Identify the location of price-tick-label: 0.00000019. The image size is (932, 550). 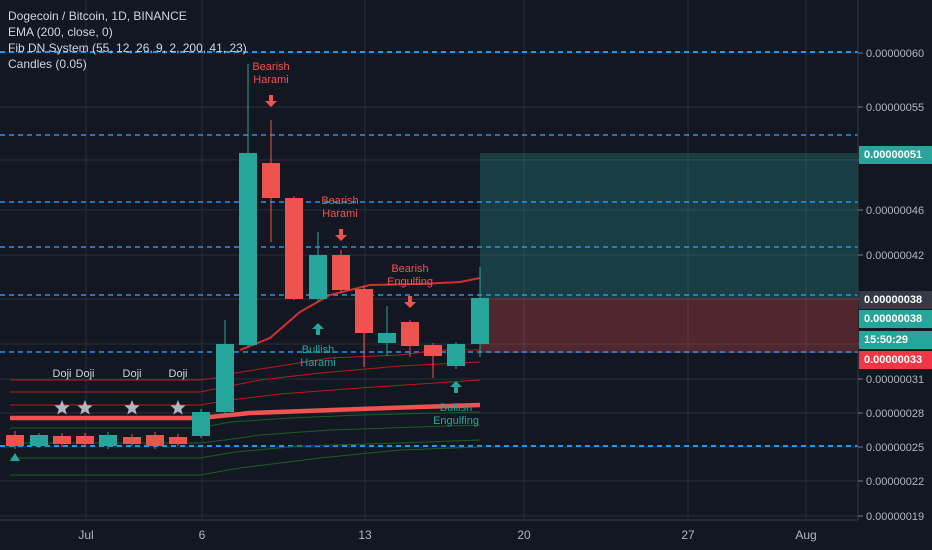
(895, 517).